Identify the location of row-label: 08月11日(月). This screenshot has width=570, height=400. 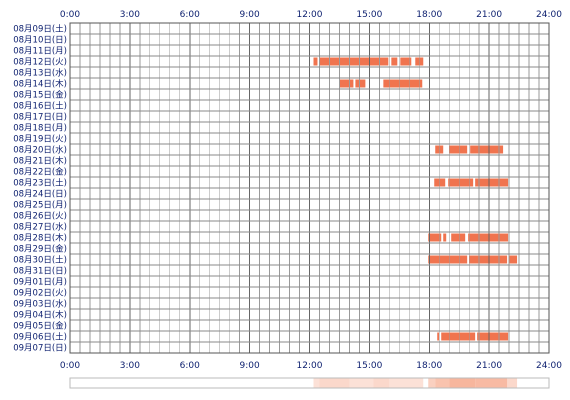
(40, 52).